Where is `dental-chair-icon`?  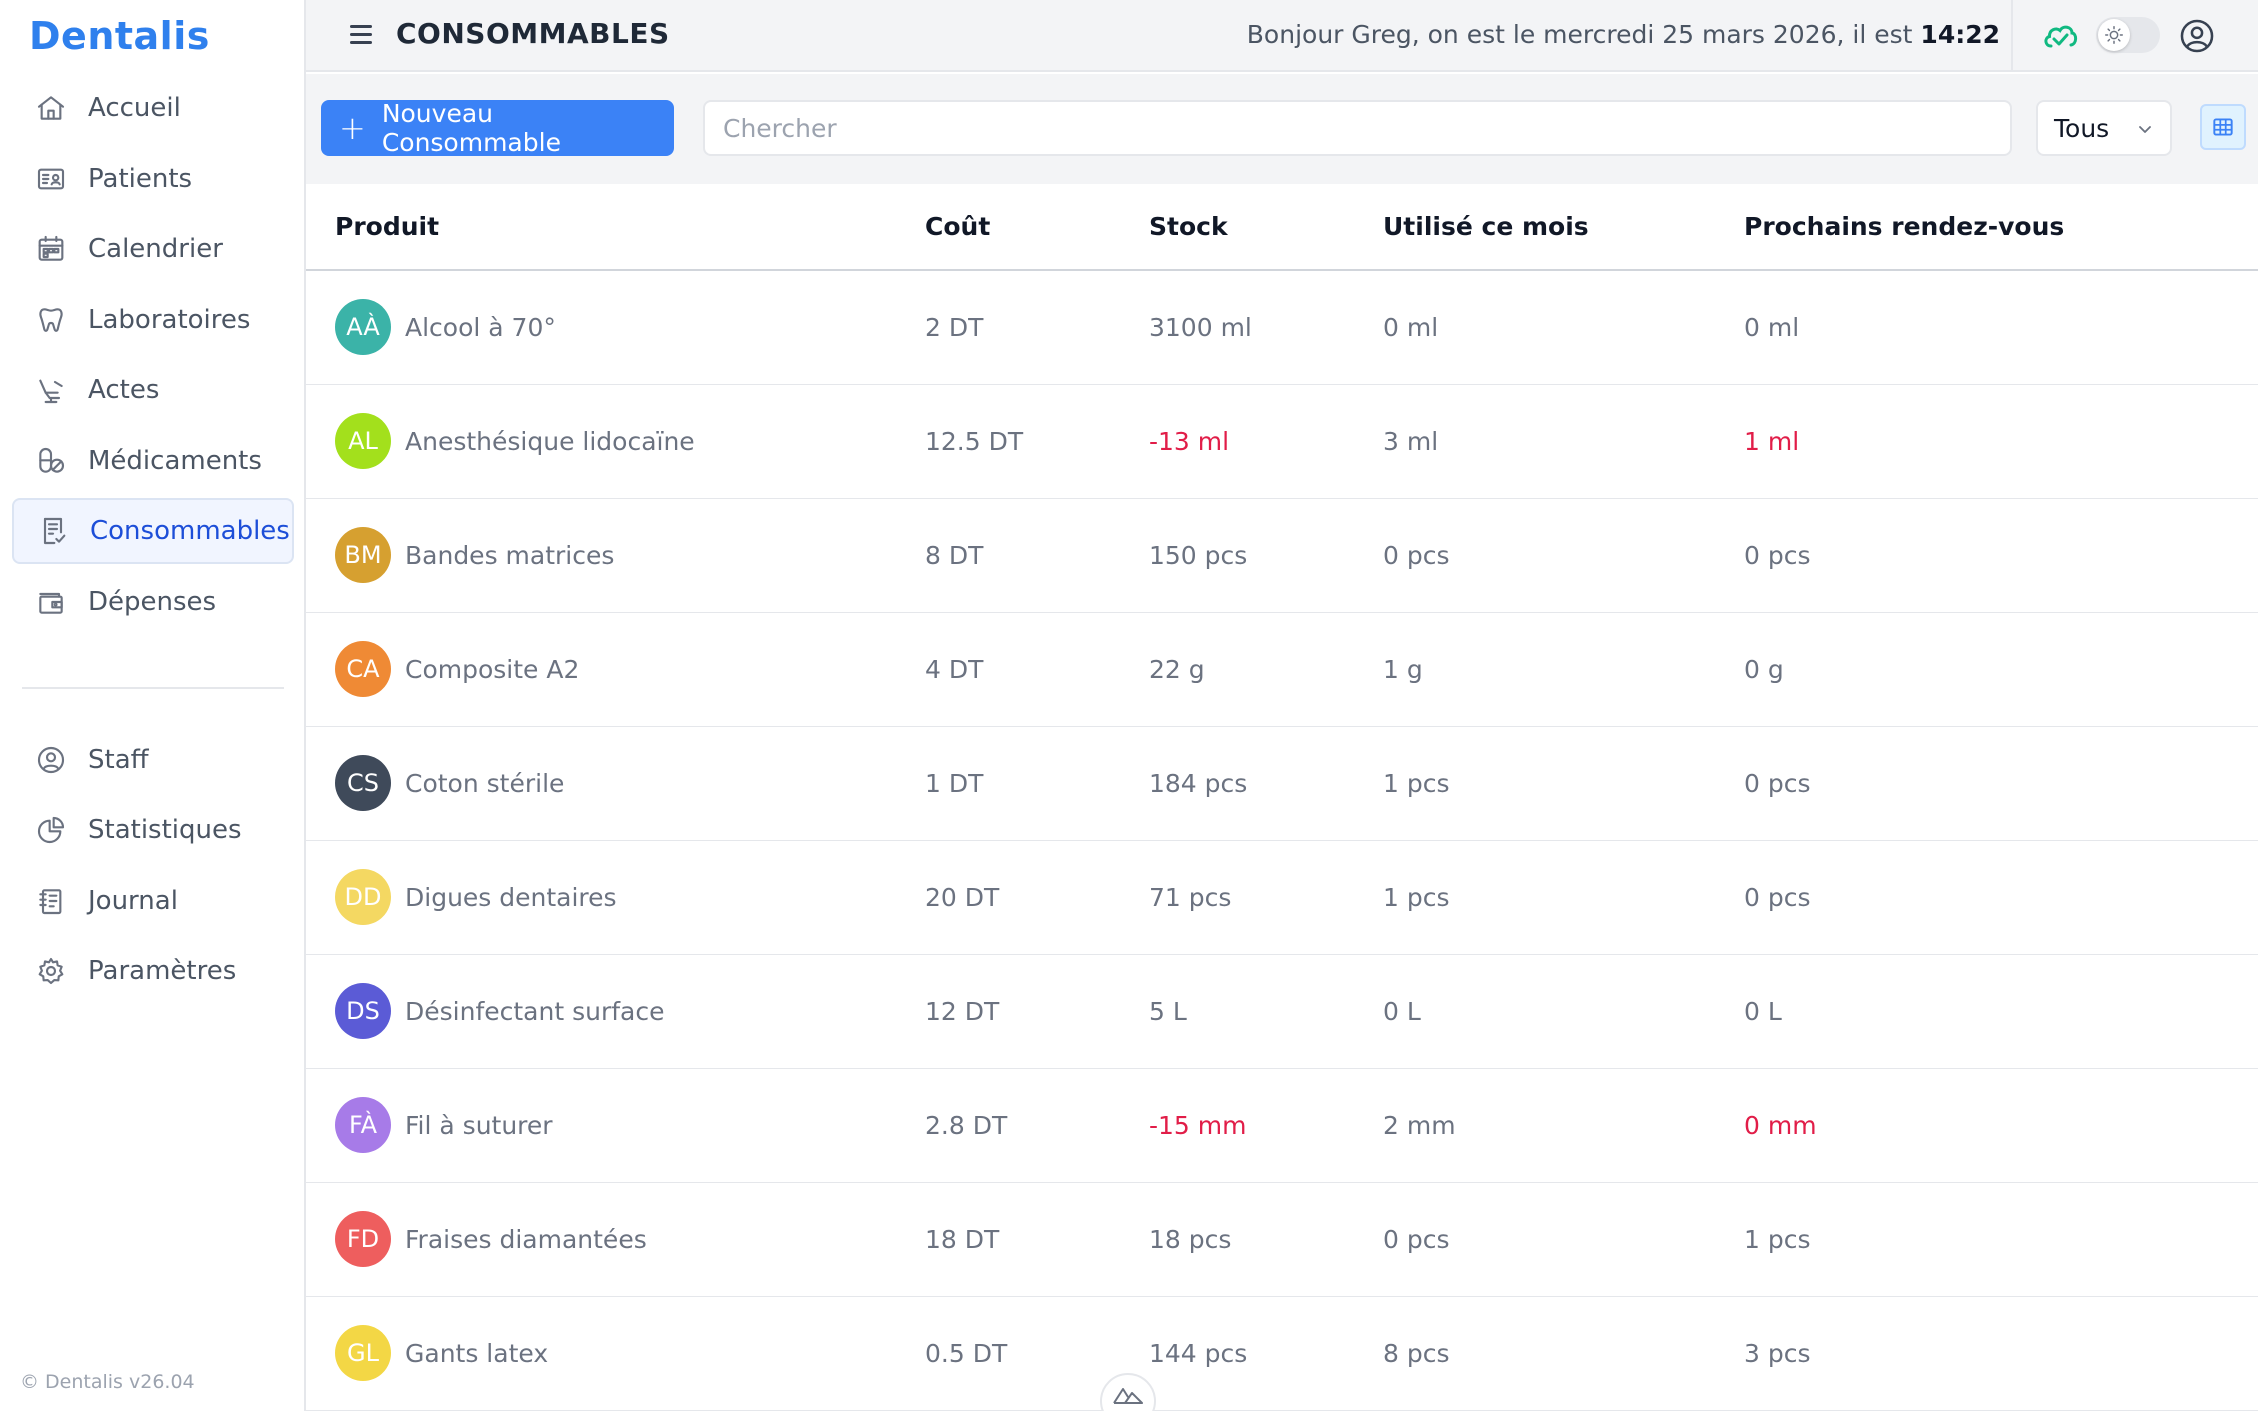
dental-chair-icon is located at coordinates (51, 390).